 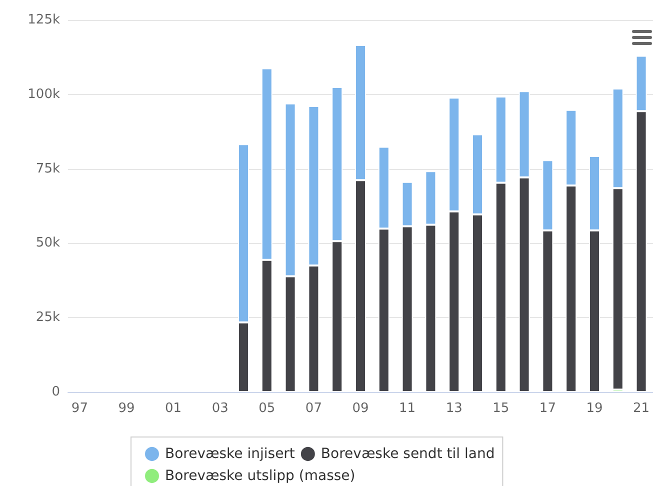 What do you see at coordinates (267, 408) in the screenshot?
I see `x-tick-label: 05` at bounding box center [267, 408].